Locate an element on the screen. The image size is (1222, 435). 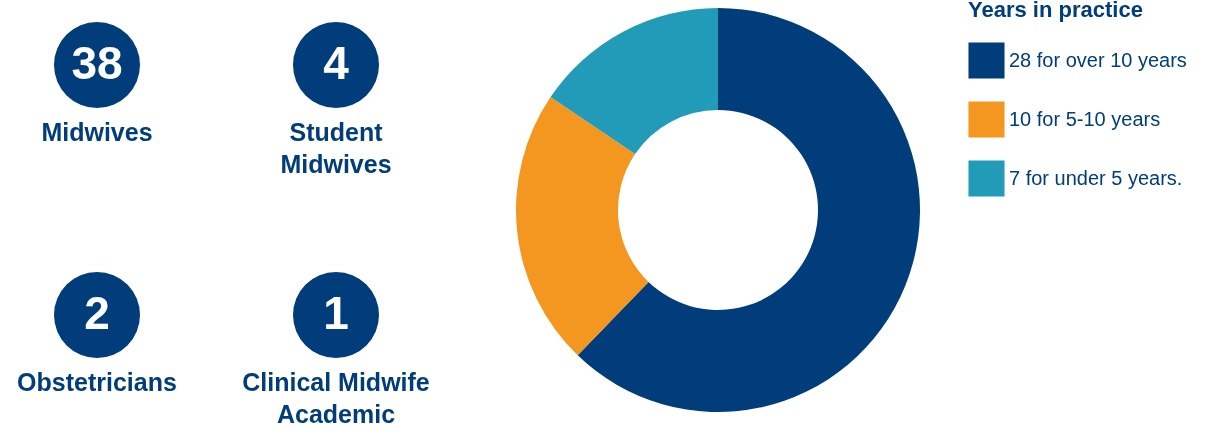
category-label: Clinical Midwife Academic is located at coordinates (336, 398).